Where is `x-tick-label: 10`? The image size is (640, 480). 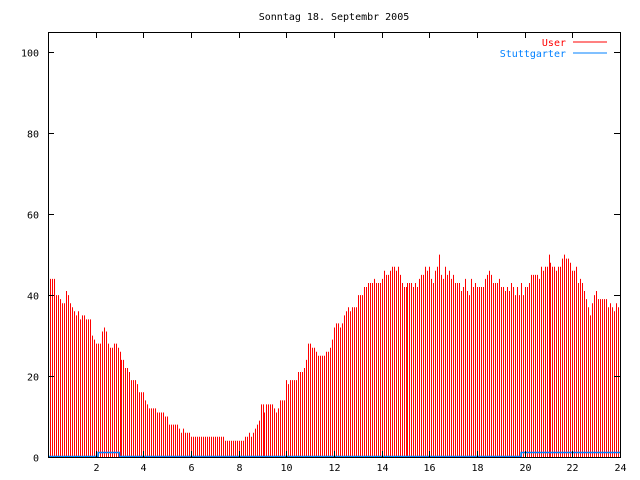
x-tick-label: 10 is located at coordinates (286, 468).